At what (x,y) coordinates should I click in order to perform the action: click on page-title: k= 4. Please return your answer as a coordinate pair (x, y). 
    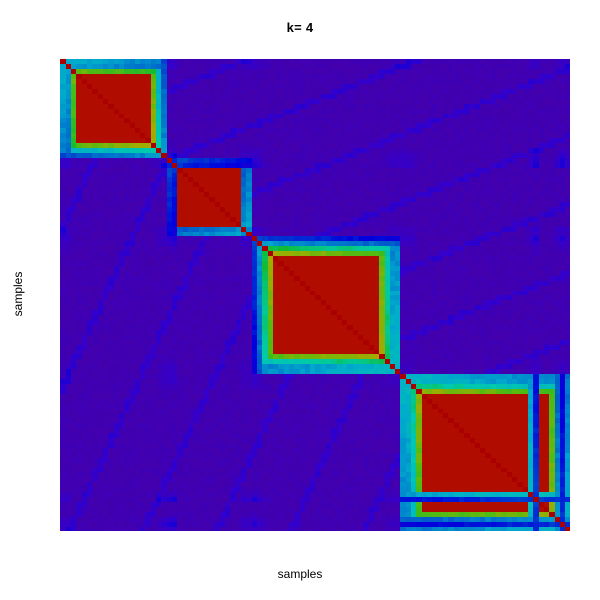
    Looking at the image, I should click on (300, 27).